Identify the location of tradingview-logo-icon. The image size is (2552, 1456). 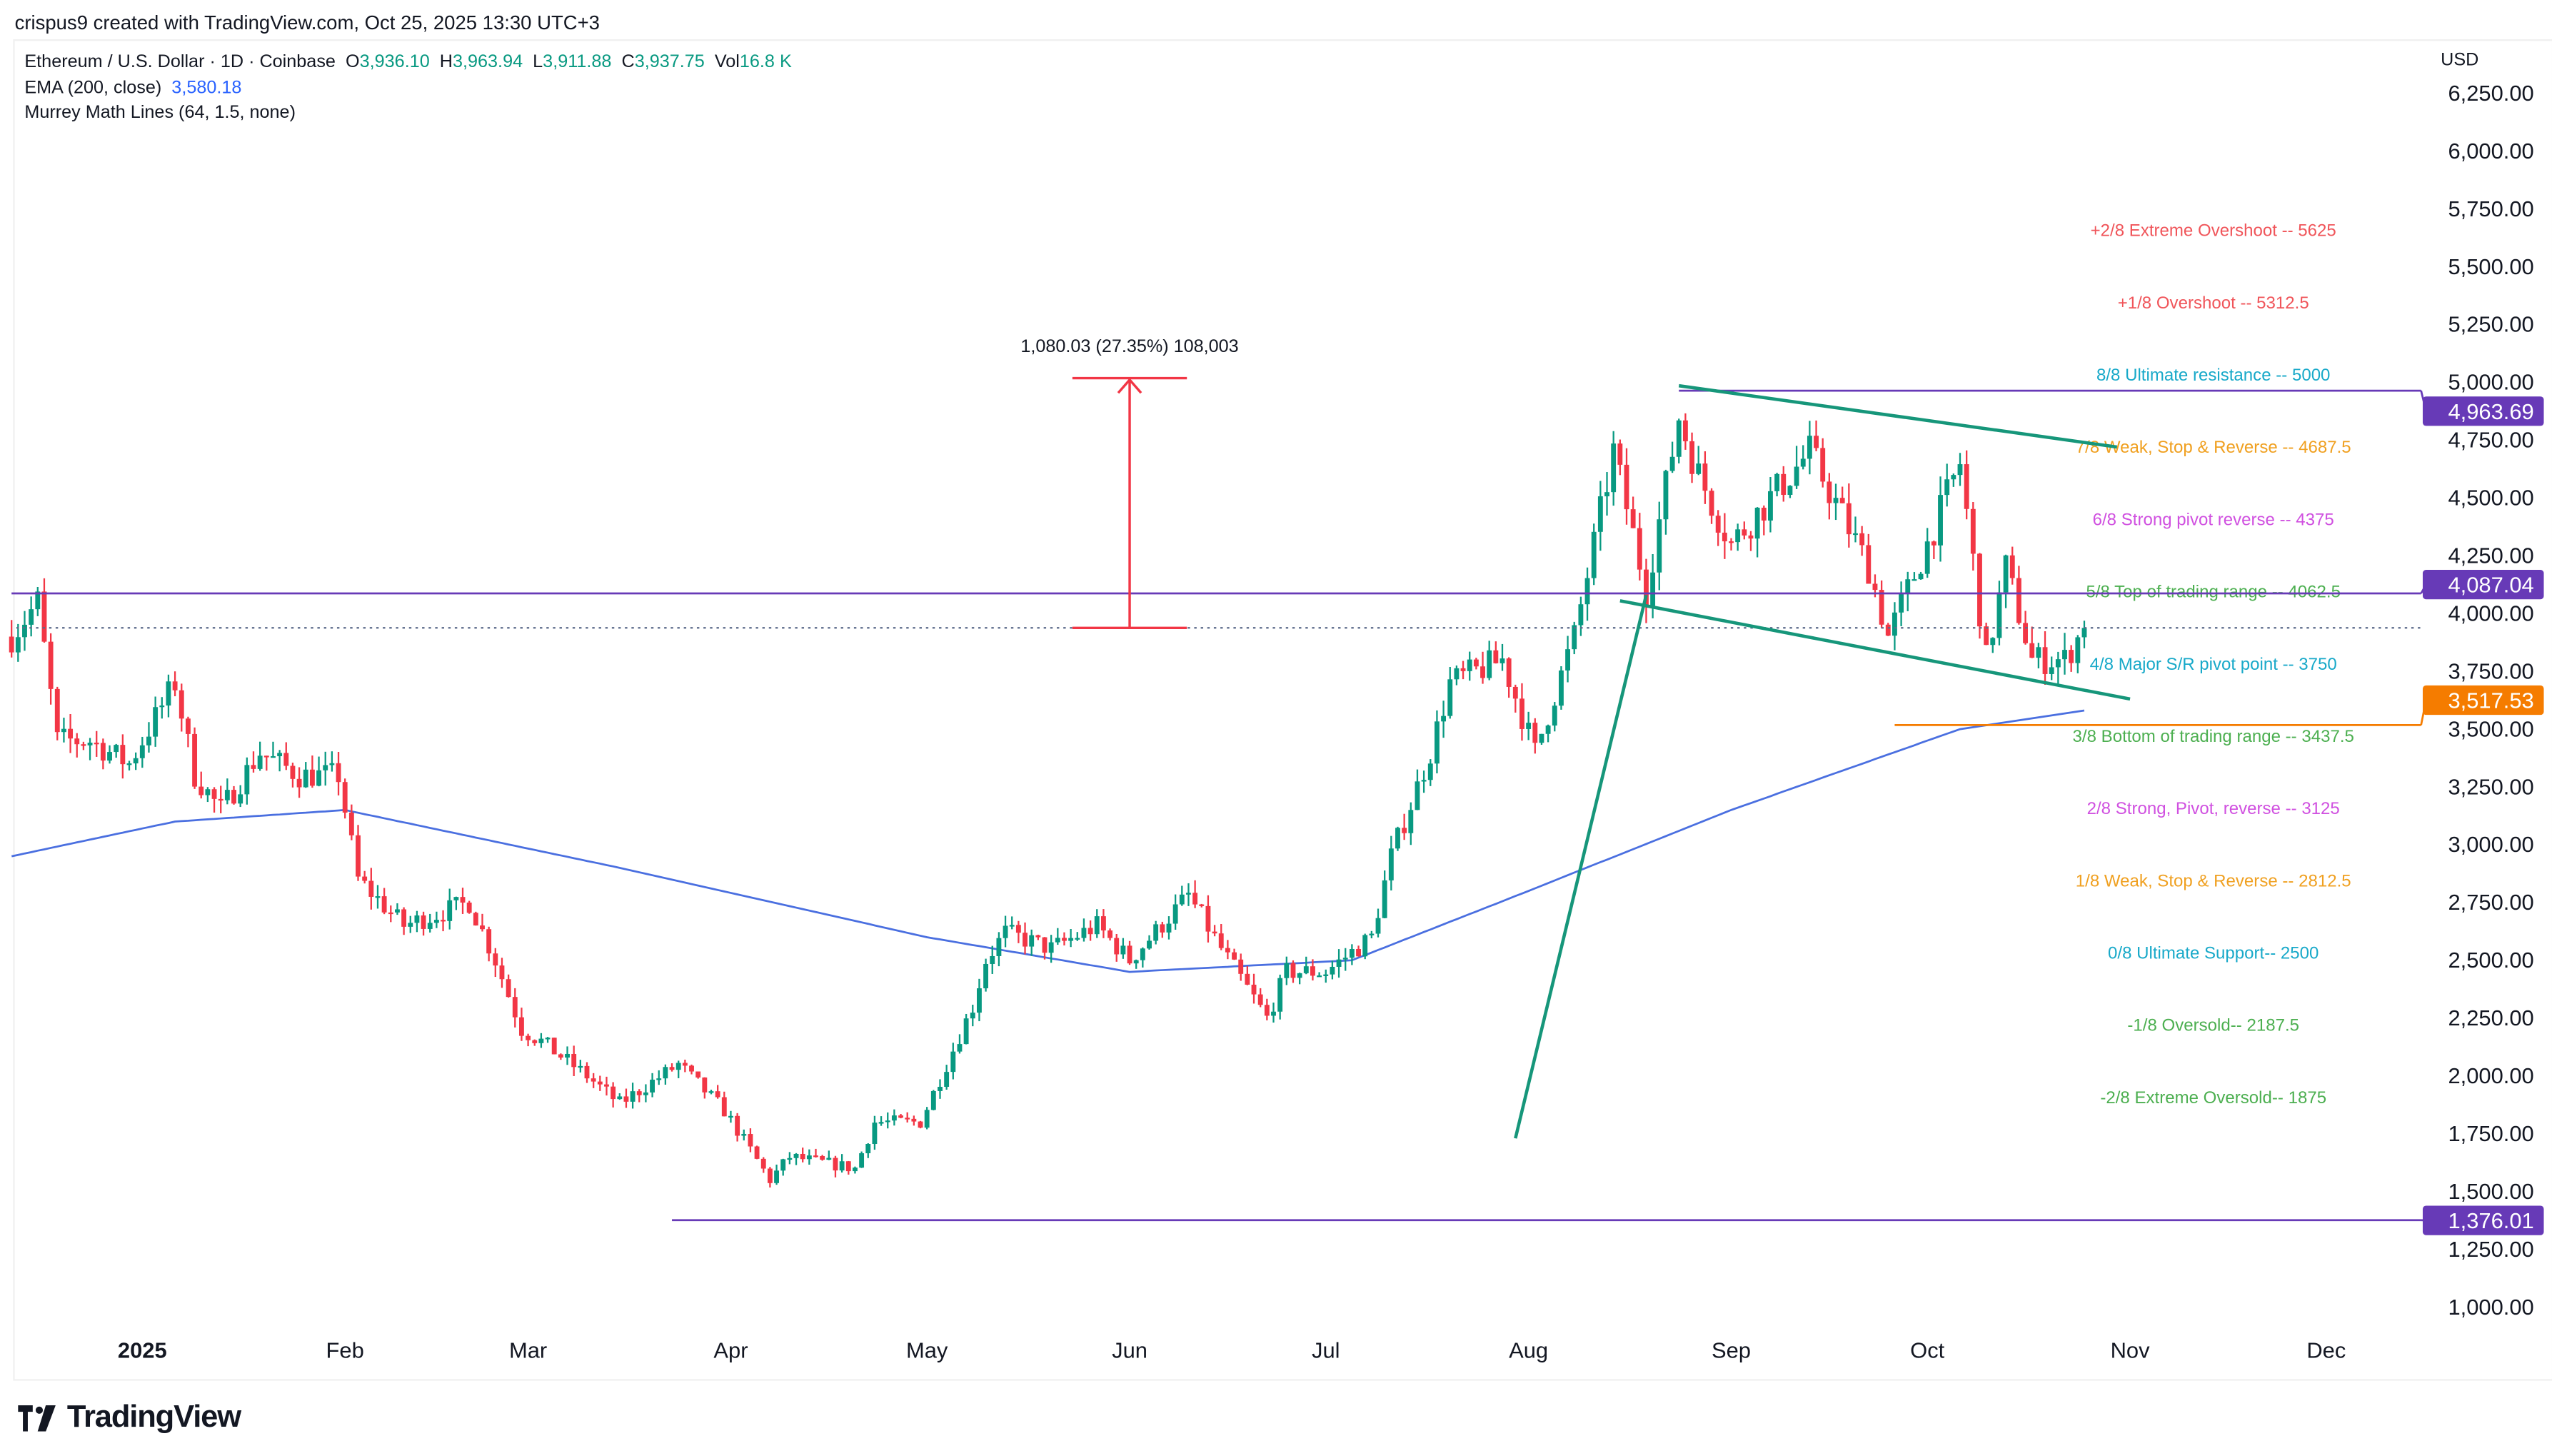
(39, 1418).